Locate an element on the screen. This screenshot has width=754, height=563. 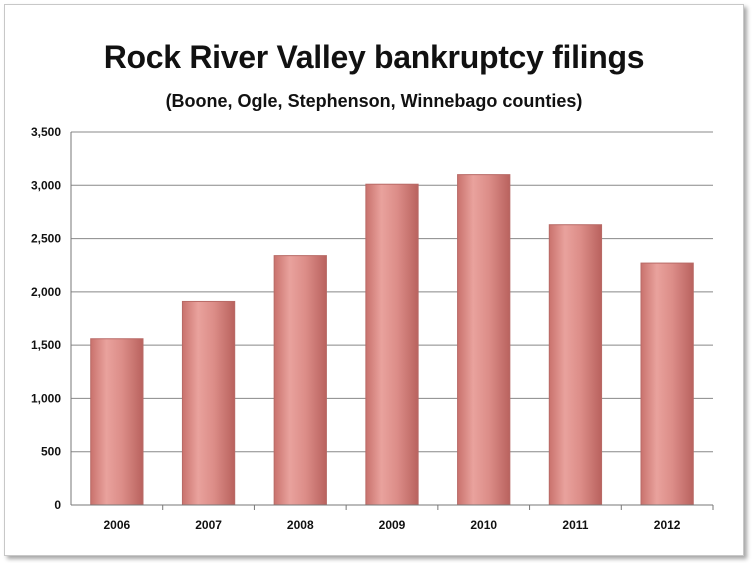
bar-2011 is located at coordinates (575, 365).